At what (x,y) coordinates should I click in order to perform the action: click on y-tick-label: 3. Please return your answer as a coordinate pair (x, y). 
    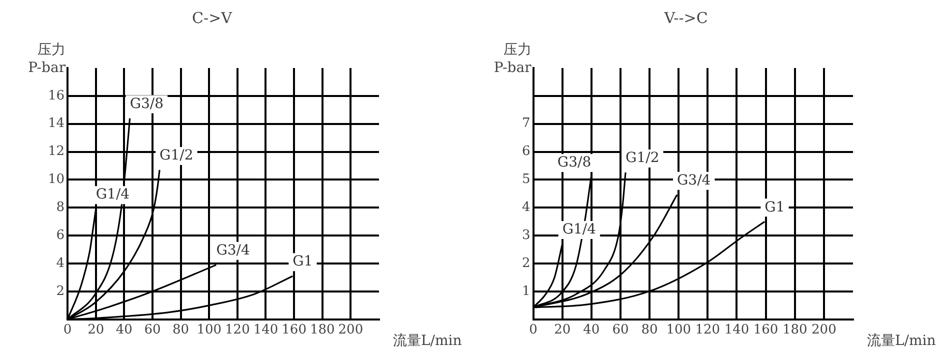
    Looking at the image, I should click on (526, 235).